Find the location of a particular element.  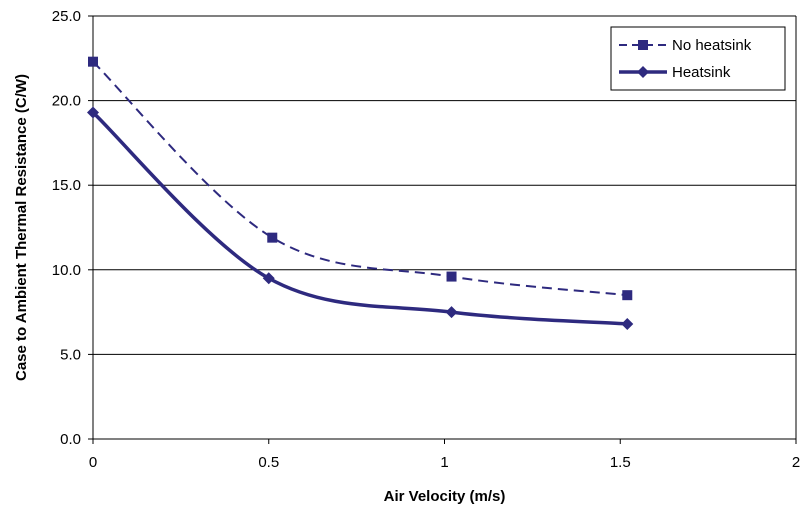

legend-box is located at coordinates (698, 58).